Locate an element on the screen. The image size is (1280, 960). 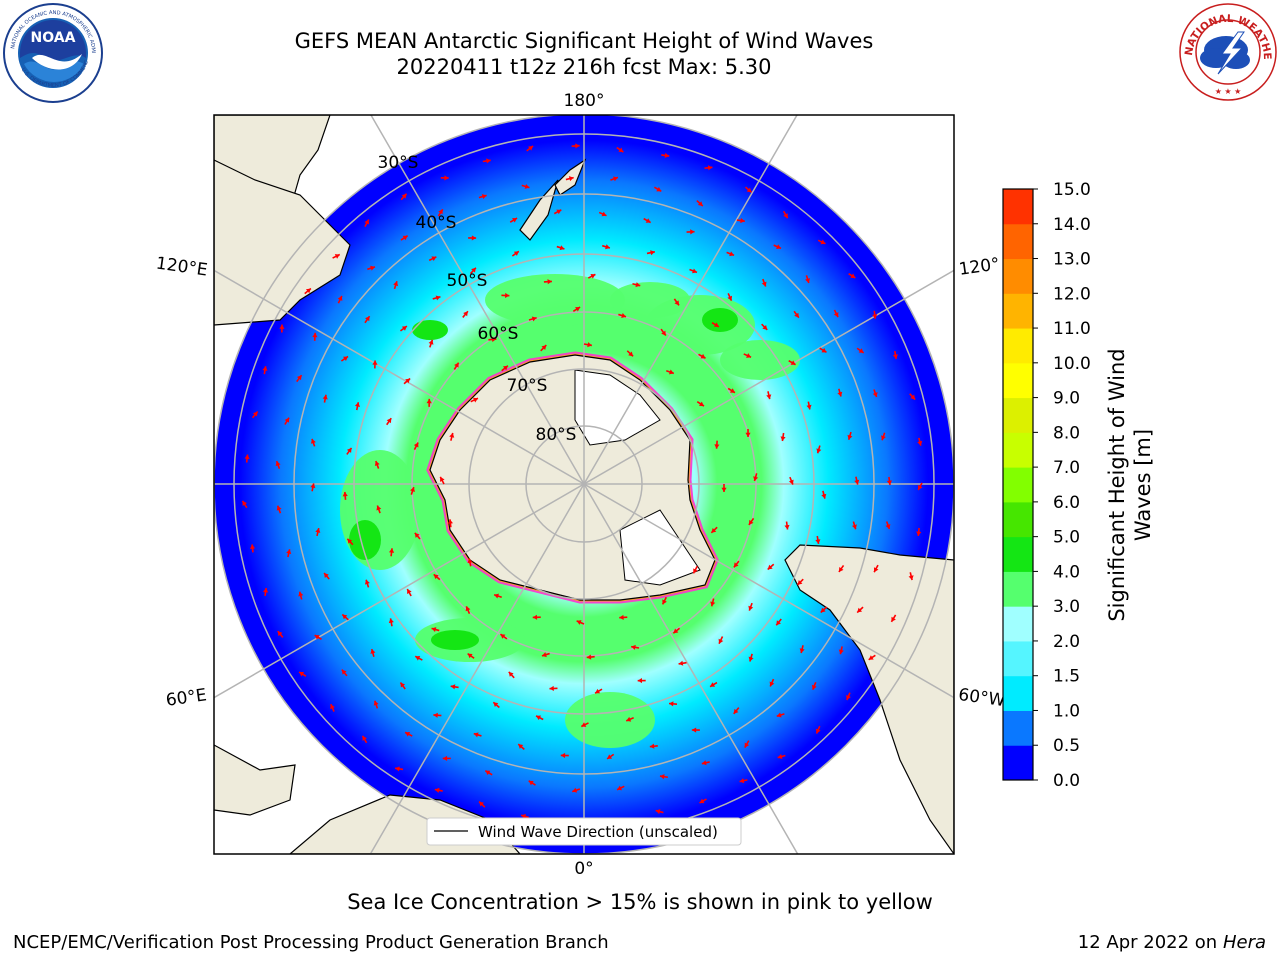
national-weather-service-logo: NATIONAL WEATHER SERVICE ★ ★ ★ is located at coordinates (1227, 51).